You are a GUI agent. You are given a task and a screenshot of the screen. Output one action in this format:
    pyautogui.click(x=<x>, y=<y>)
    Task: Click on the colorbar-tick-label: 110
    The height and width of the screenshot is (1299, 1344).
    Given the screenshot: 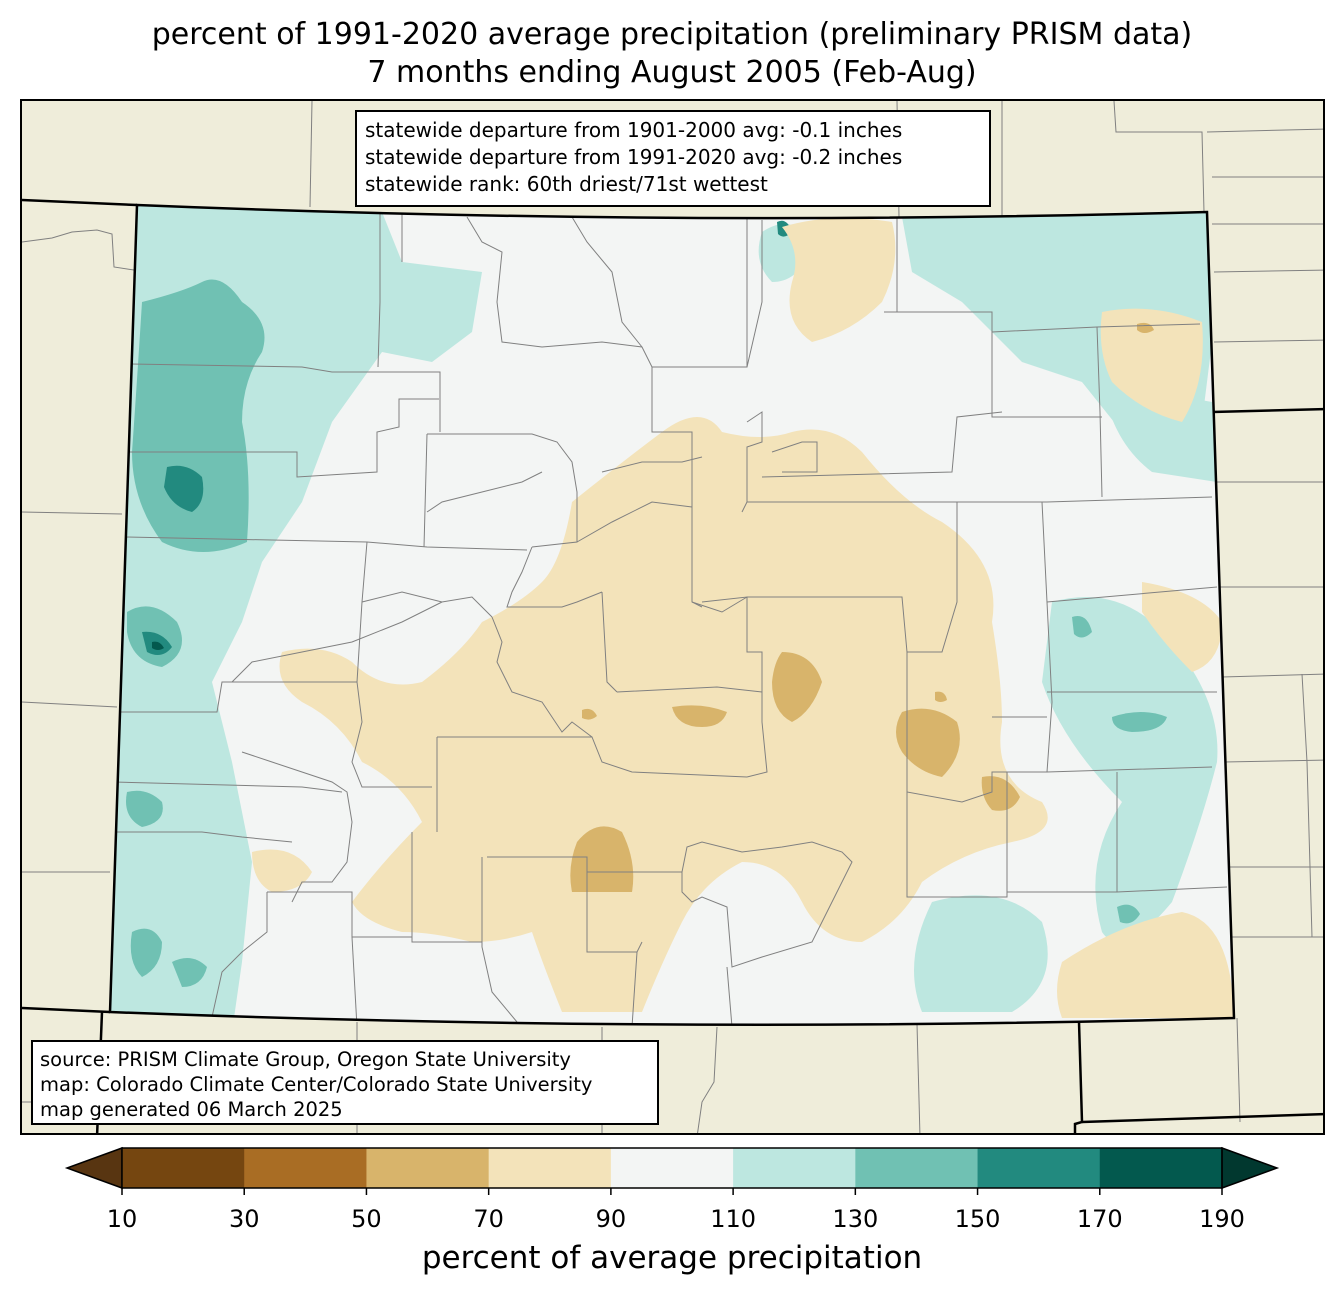 What is the action you would take?
    pyautogui.click(x=733, y=1219)
    